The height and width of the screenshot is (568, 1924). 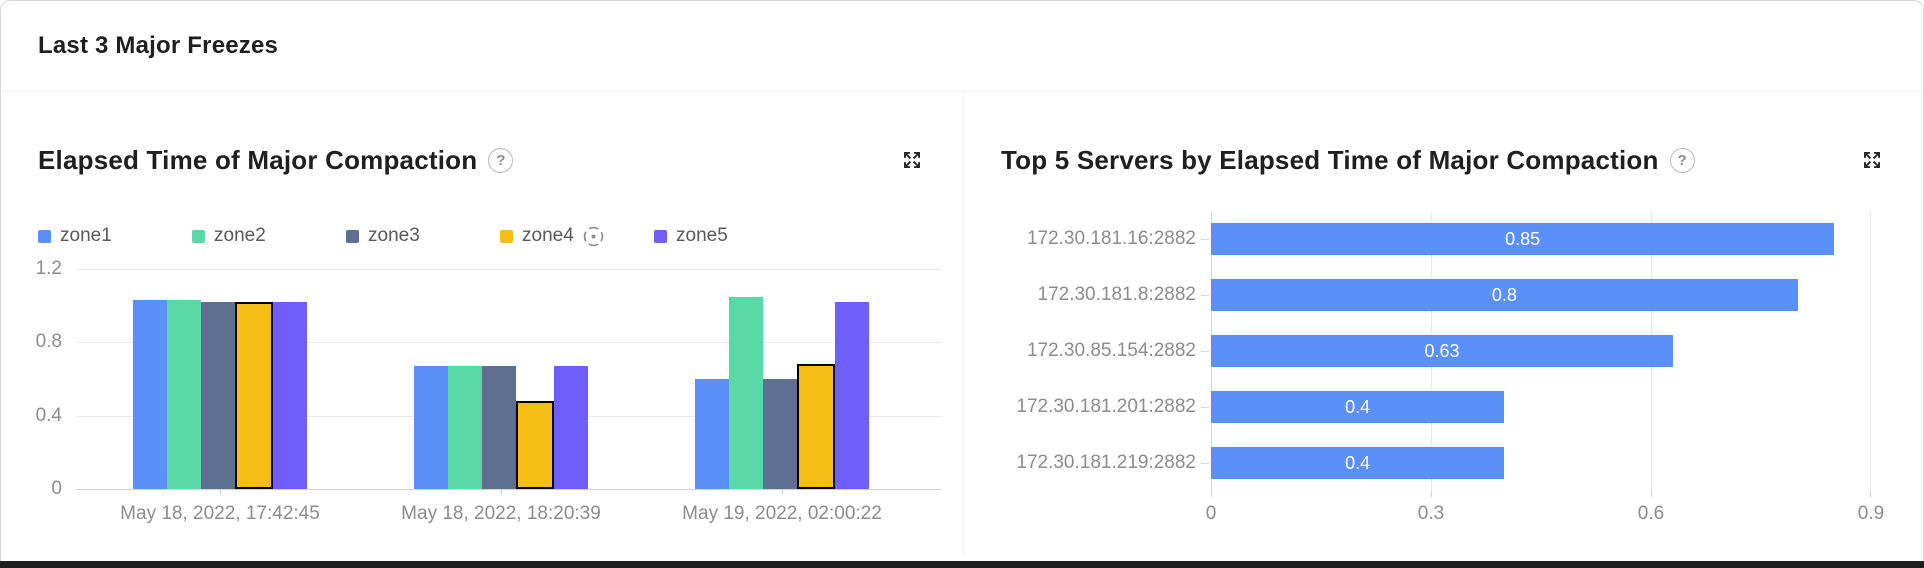 What do you see at coordinates (254, 395) in the screenshot?
I see `bar-zone4-group1` at bounding box center [254, 395].